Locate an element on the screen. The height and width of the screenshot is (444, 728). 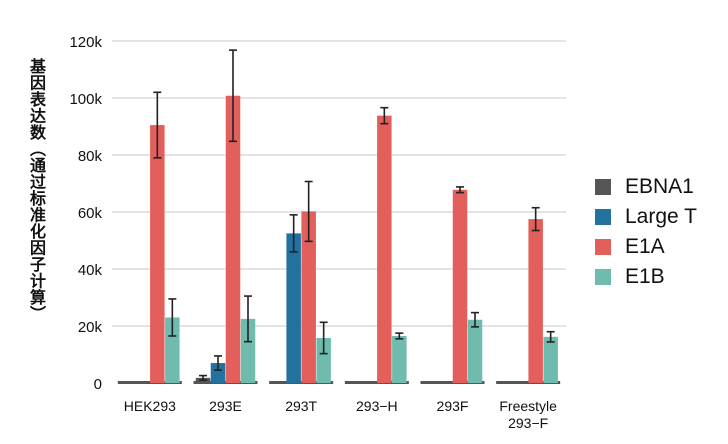
legend-item: EBNA1 is located at coordinates (646, 187).